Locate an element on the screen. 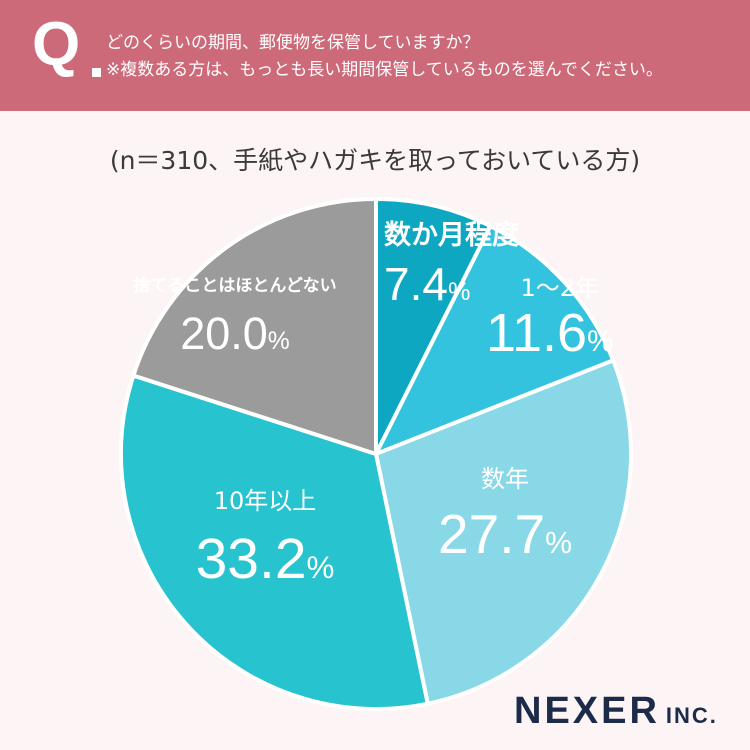 The image size is (750, 750). q-mark: Q is located at coordinates (56, 44).